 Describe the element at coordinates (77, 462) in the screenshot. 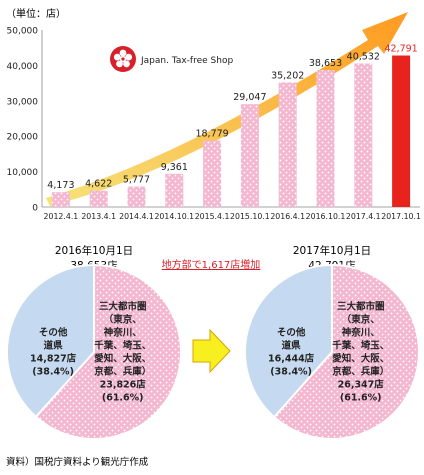

I see `source-note: 資料）国税庁資料より観光庁作成` at that location.